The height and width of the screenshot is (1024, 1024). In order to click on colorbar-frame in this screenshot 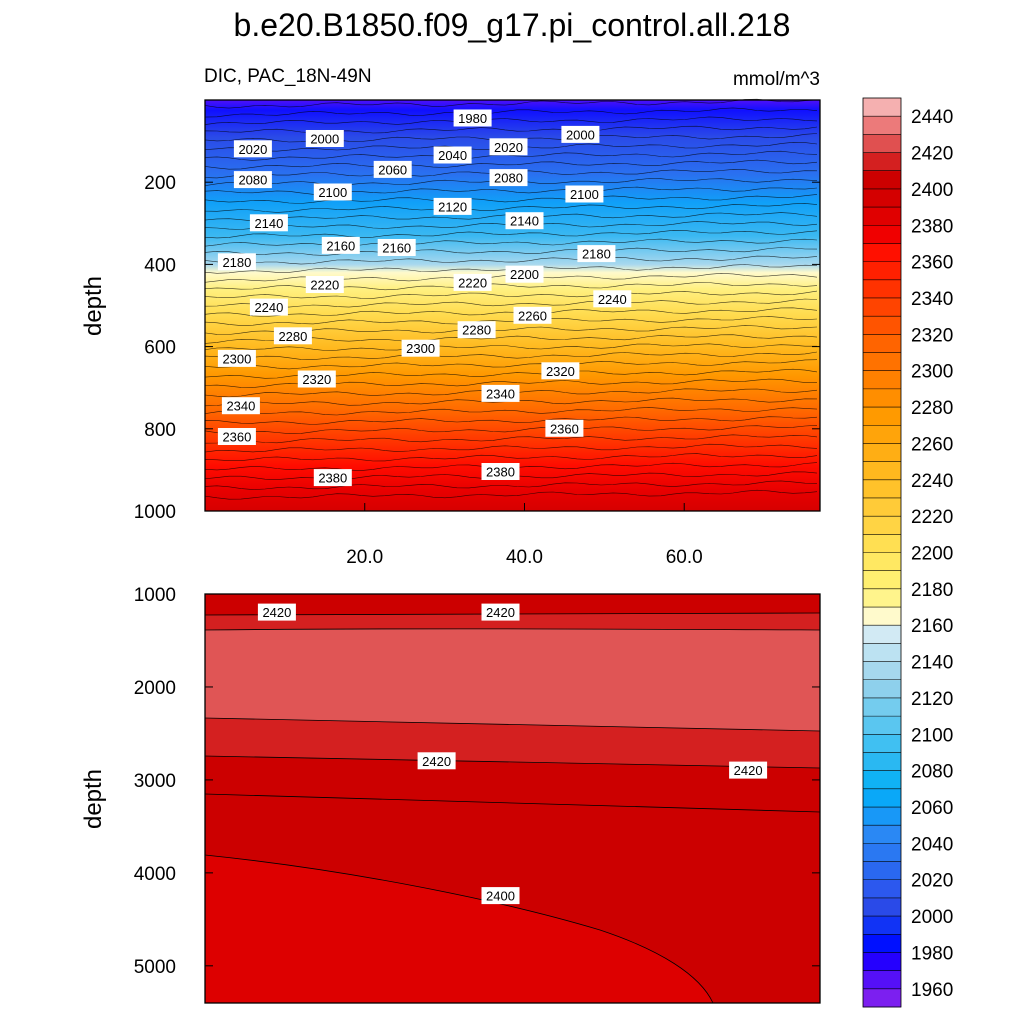, I will do `click(882, 552)`.